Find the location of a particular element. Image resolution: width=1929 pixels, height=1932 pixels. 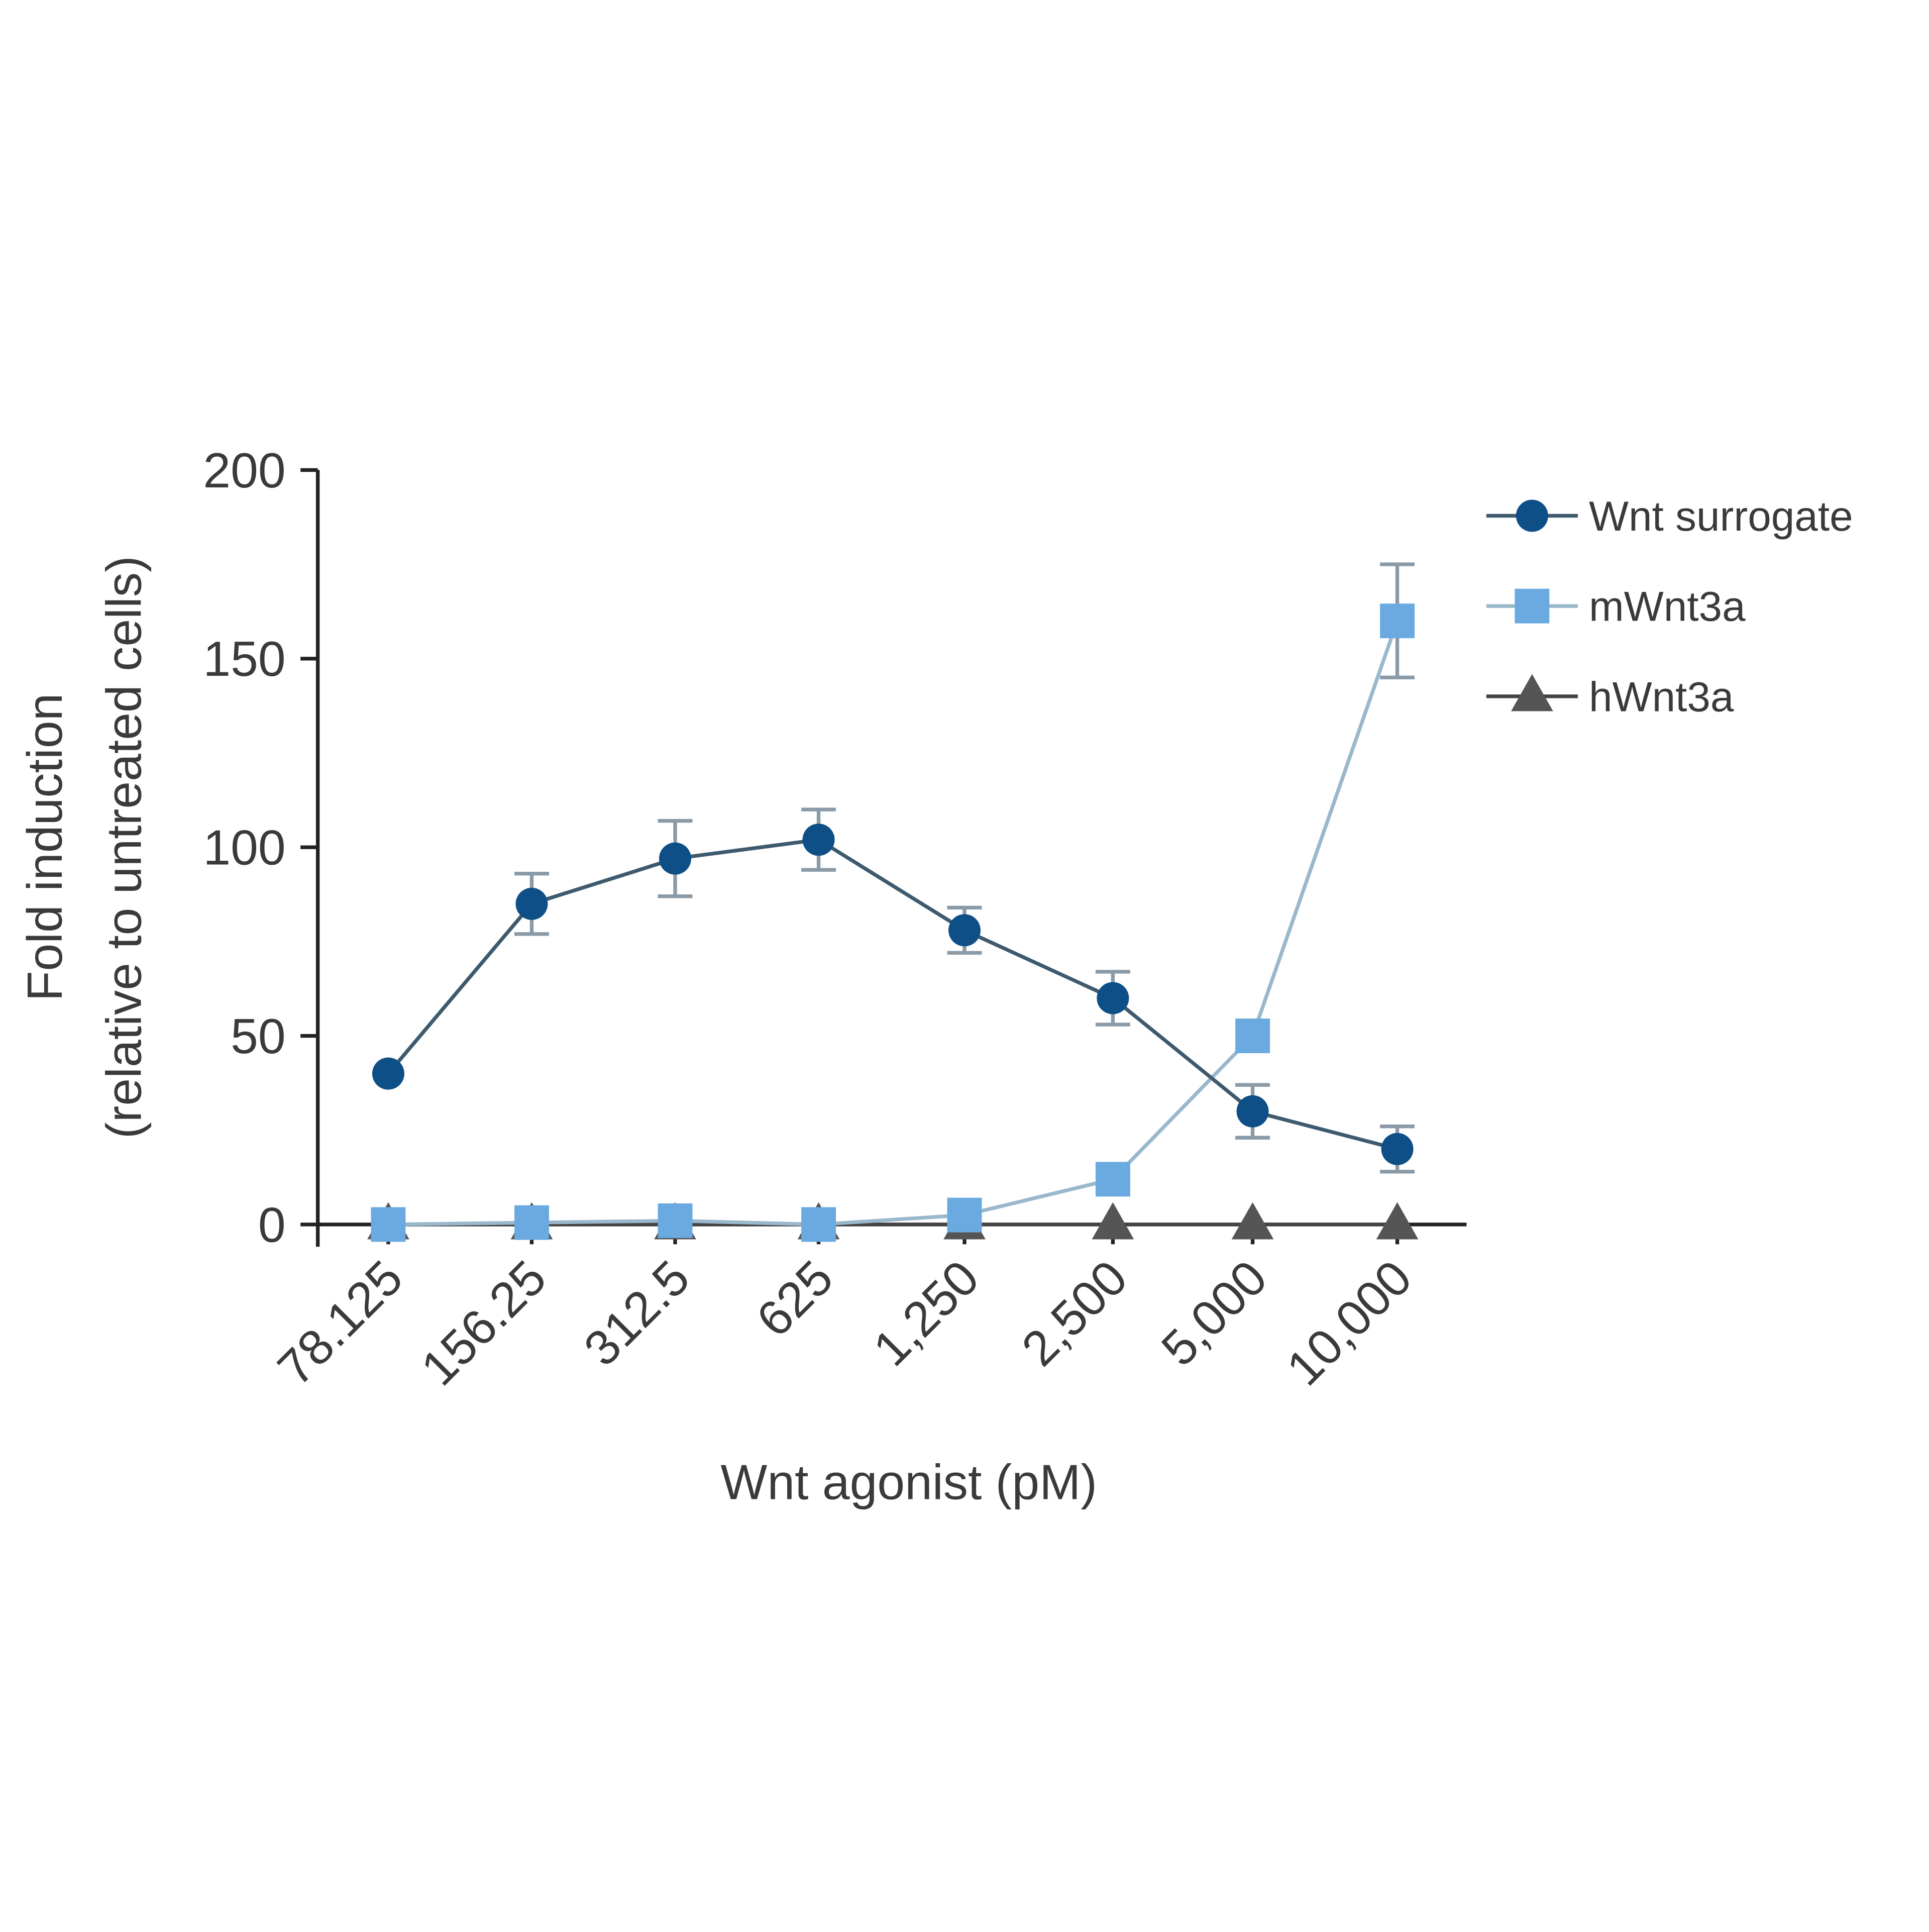

x-tick-label: 10,000 is located at coordinates (1349, 1323).